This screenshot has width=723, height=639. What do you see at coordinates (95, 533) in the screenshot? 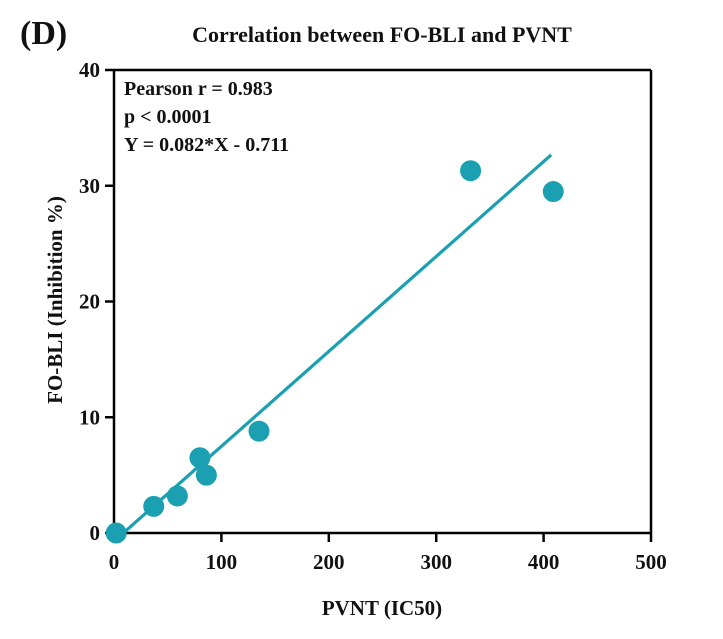
I see `y-tick-label: 0` at bounding box center [95, 533].